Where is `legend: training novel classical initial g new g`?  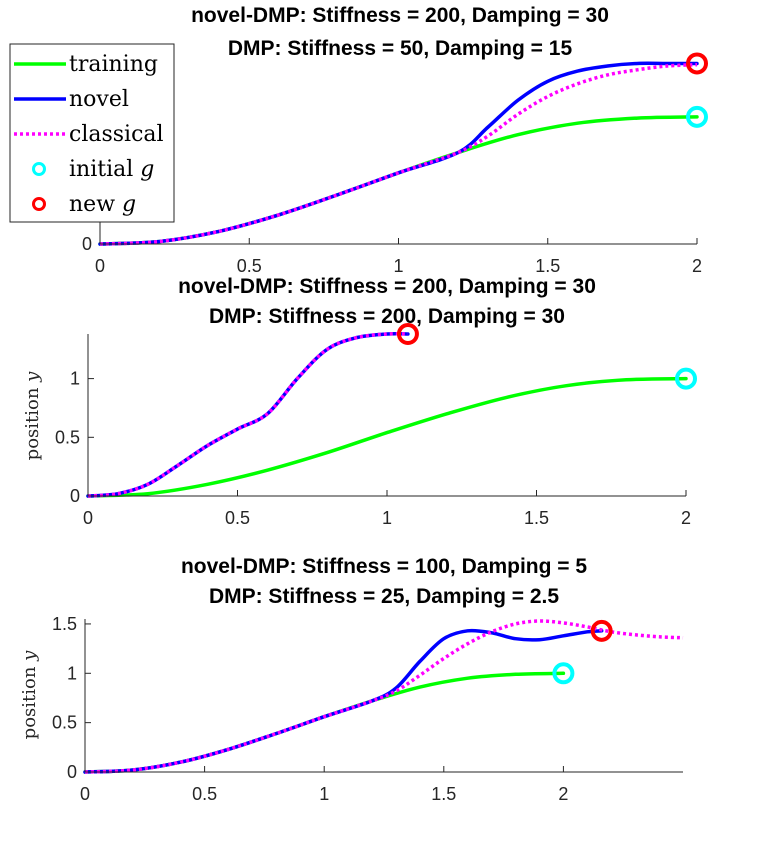
legend: training novel classical initial g new g is located at coordinates (92, 133).